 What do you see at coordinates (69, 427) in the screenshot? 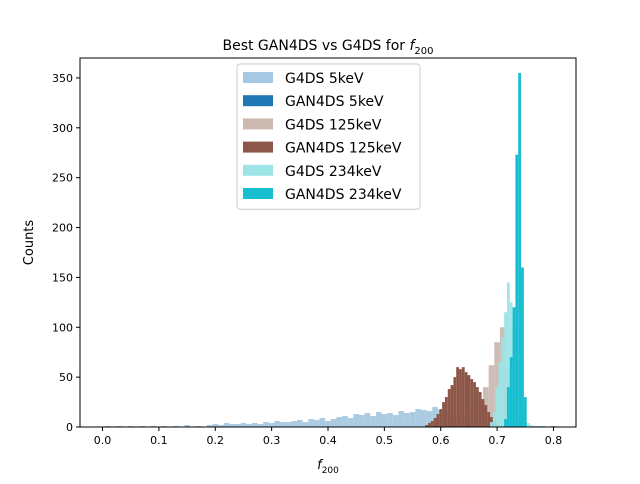
I see `y-tick-label: 0` at bounding box center [69, 427].